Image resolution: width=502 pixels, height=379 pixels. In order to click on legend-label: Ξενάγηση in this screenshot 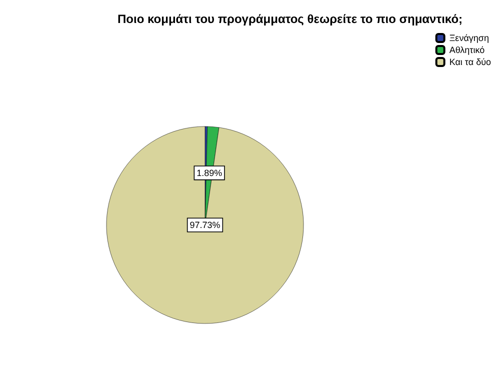, I will do `click(469, 38)`.